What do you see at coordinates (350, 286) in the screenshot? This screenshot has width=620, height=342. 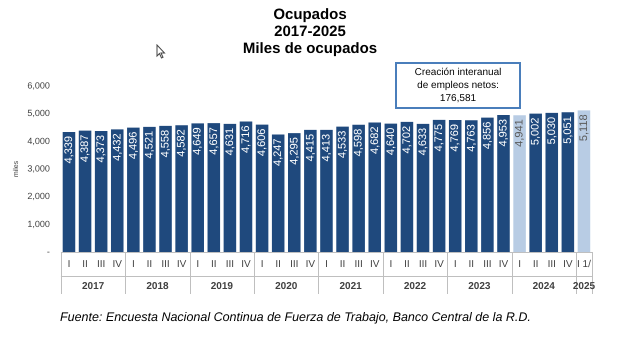 I see `text: 2021` at bounding box center [350, 286].